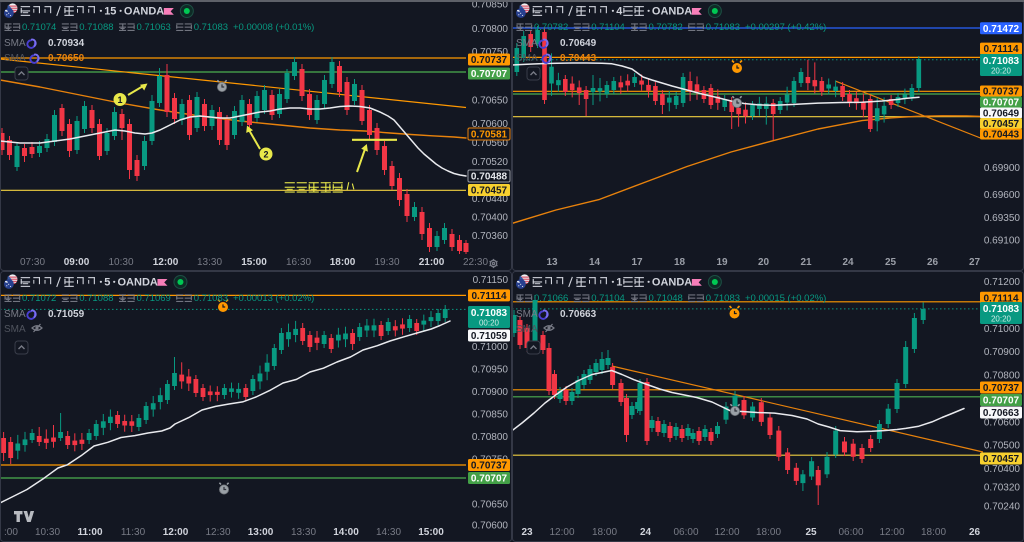 The width and height of the screenshot is (1024, 542). Describe the element at coordinates (490, 505) in the screenshot. I see `svg-text: 0.70650` at that location.